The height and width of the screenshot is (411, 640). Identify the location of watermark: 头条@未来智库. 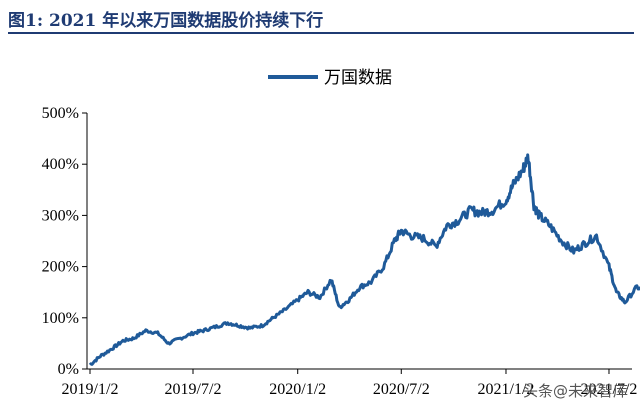
(575, 391).